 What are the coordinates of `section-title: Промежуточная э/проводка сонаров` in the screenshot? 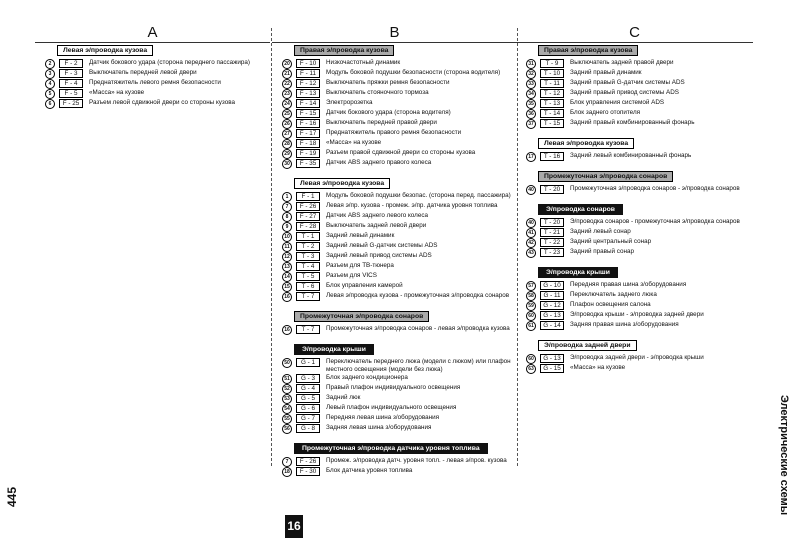 It's located at (606, 176).